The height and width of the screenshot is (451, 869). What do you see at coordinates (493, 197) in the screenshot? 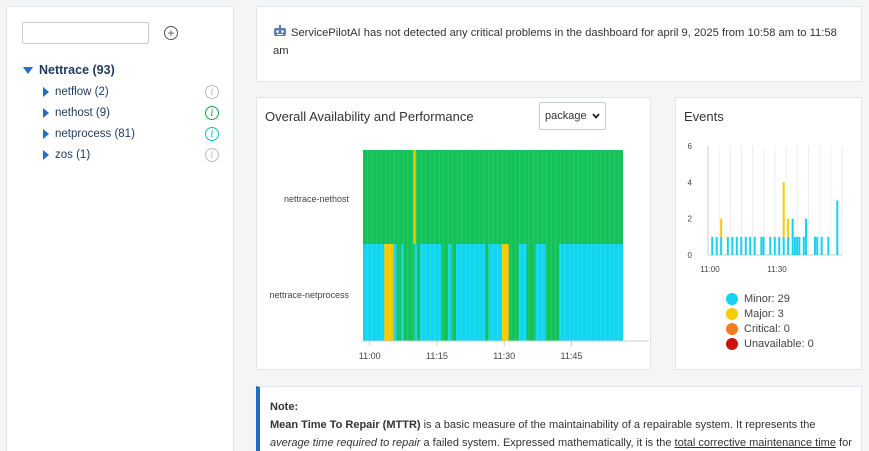
I see `nethost-ok-bar` at bounding box center [493, 197].